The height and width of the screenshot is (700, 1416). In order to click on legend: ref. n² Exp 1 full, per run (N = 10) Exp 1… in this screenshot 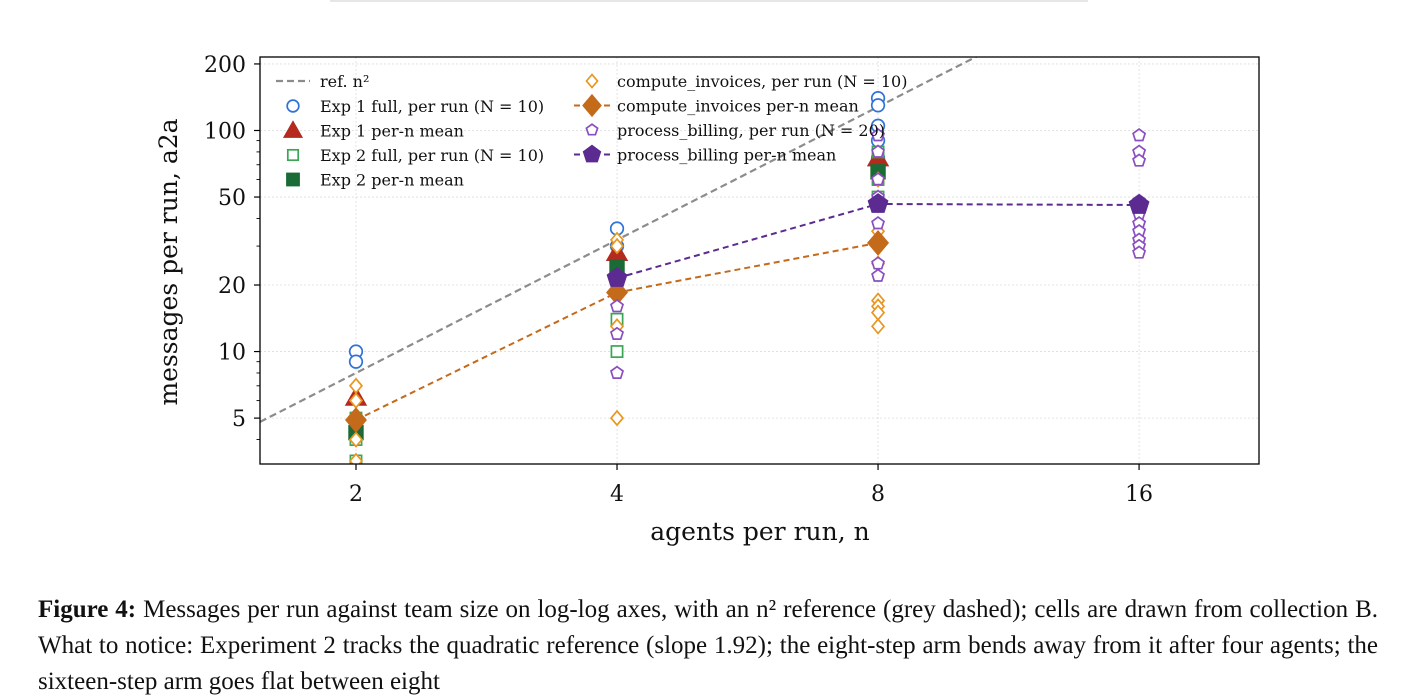, I will do `click(591, 131)`.